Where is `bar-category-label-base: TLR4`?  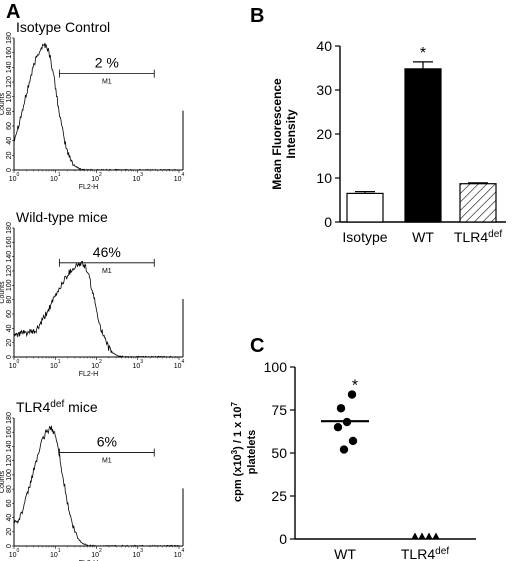
bar-category-label-base: TLR4 is located at coordinates (471, 237).